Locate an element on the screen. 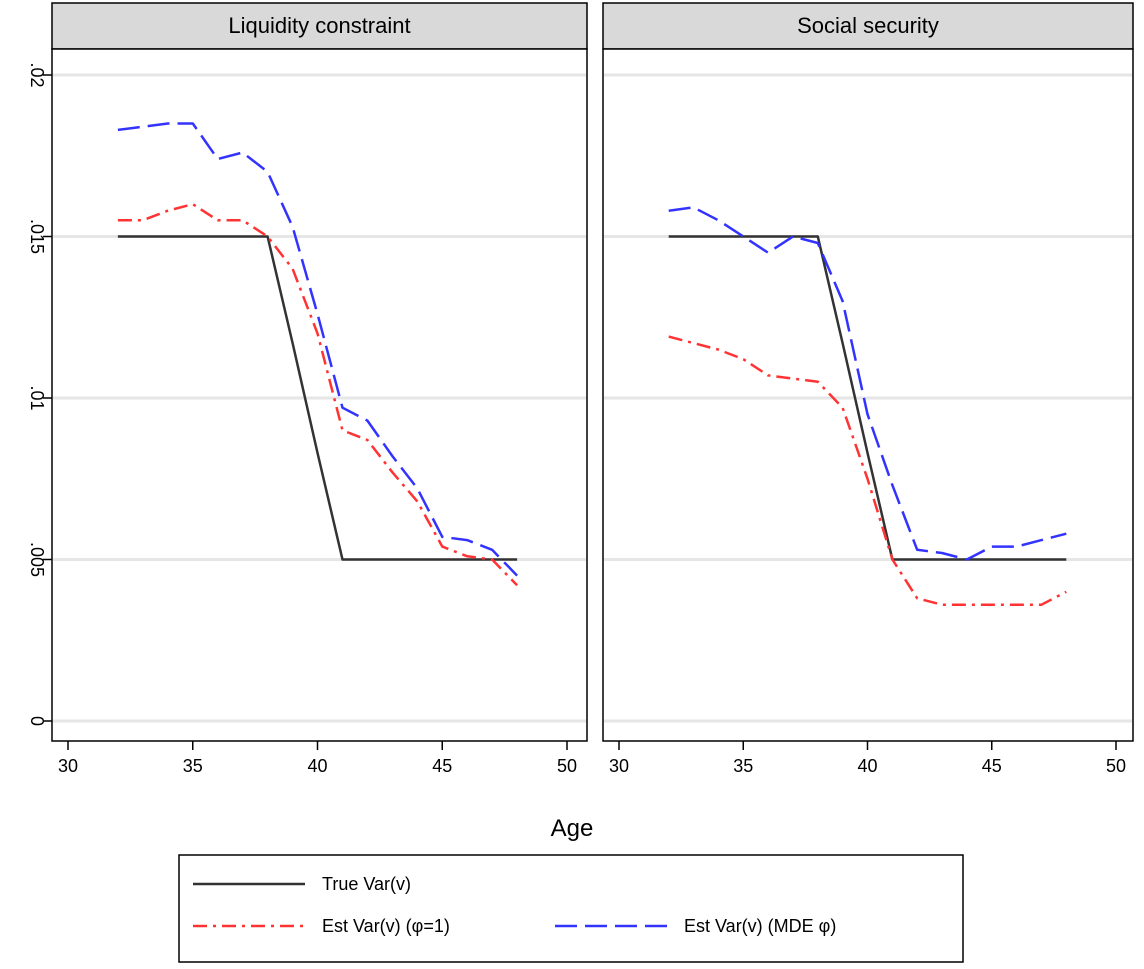 The height and width of the screenshot is (969, 1144). panel-title: Liquidity constraint is located at coordinates (319, 25).